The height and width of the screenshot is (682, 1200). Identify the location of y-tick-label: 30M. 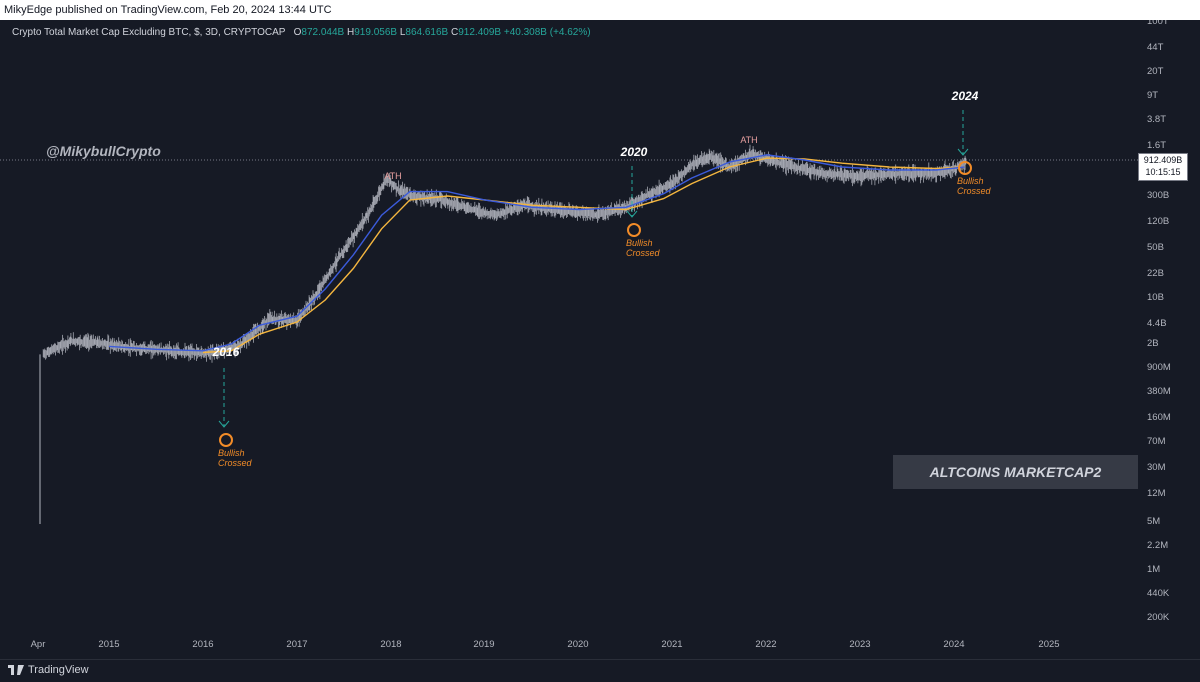
(1156, 467).